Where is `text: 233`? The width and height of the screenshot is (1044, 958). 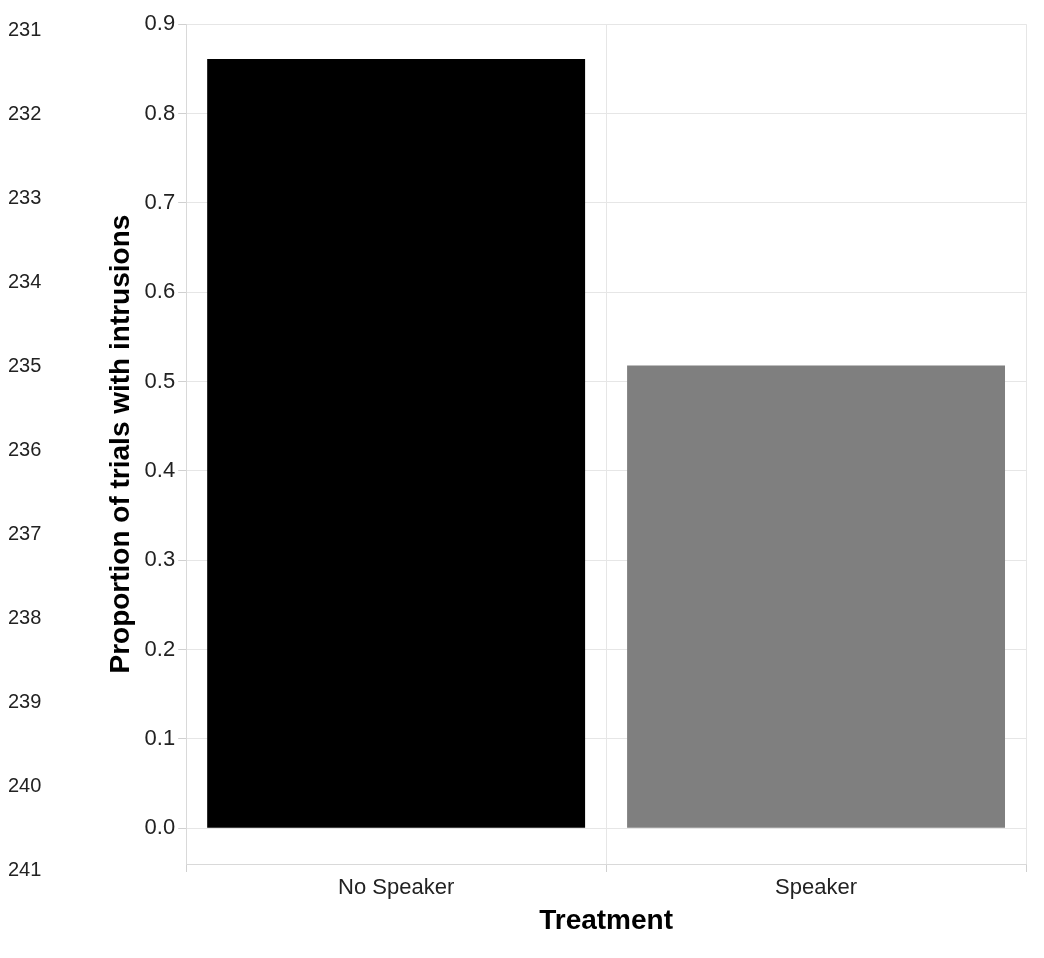 text: 233 is located at coordinates (25, 197).